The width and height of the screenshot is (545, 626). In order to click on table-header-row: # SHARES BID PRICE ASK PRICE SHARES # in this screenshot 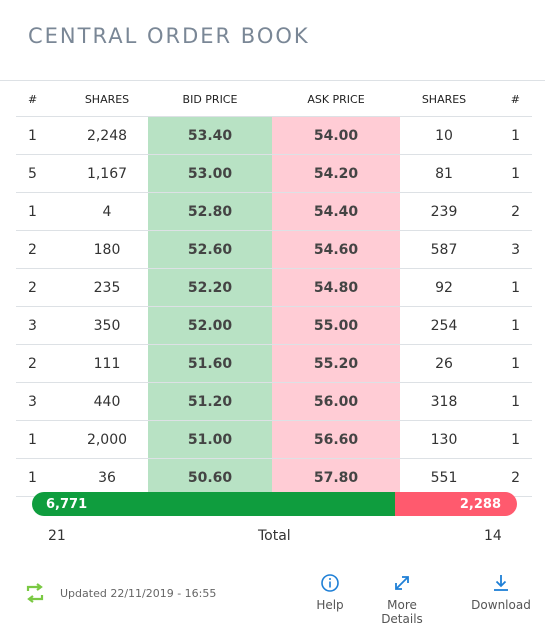, I will do `click(274, 99)`.